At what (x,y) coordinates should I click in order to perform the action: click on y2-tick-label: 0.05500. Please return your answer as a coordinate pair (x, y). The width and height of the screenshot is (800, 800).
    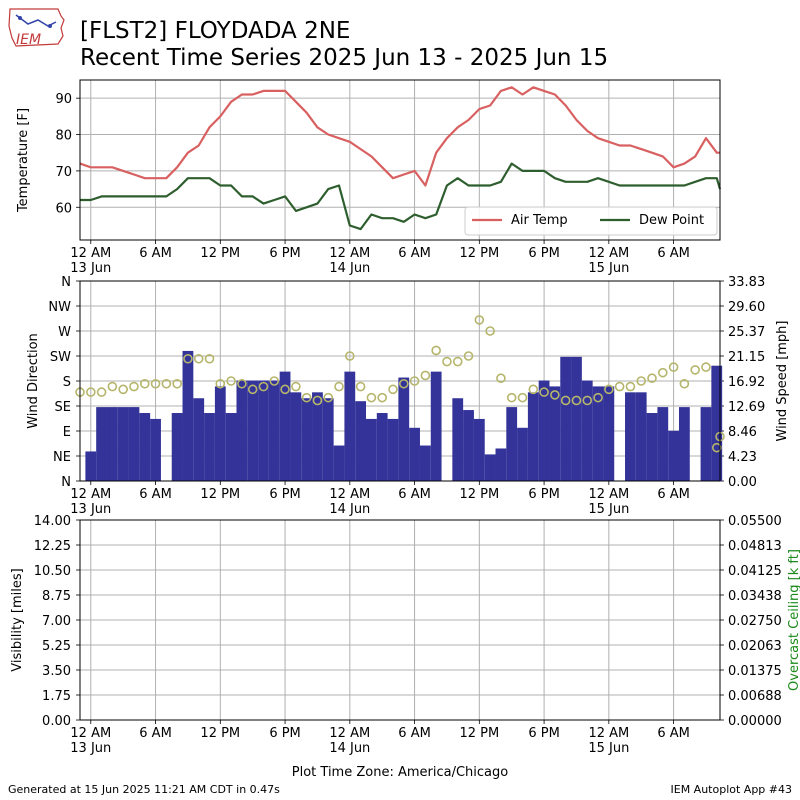
    Looking at the image, I should click on (755, 521).